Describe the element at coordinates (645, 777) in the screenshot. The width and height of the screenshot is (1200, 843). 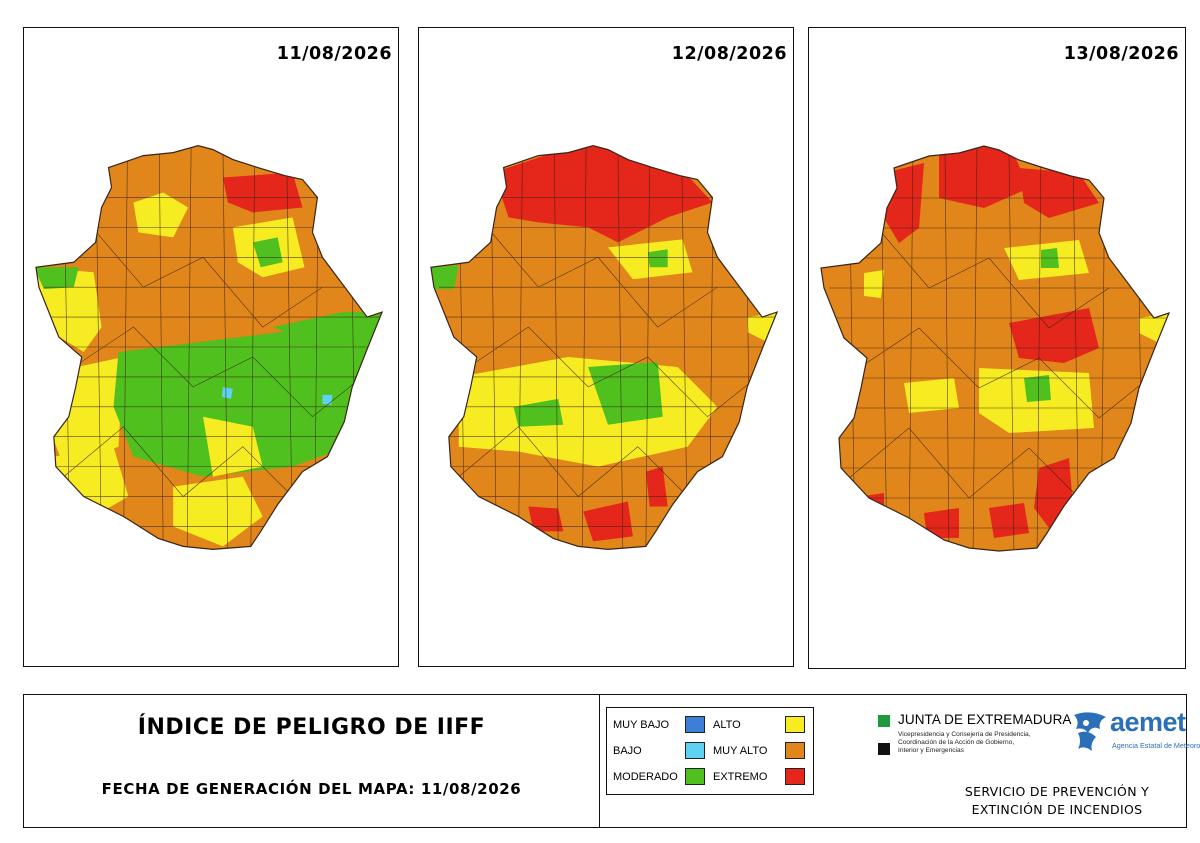
I see `legend-label: MODERADO` at that location.